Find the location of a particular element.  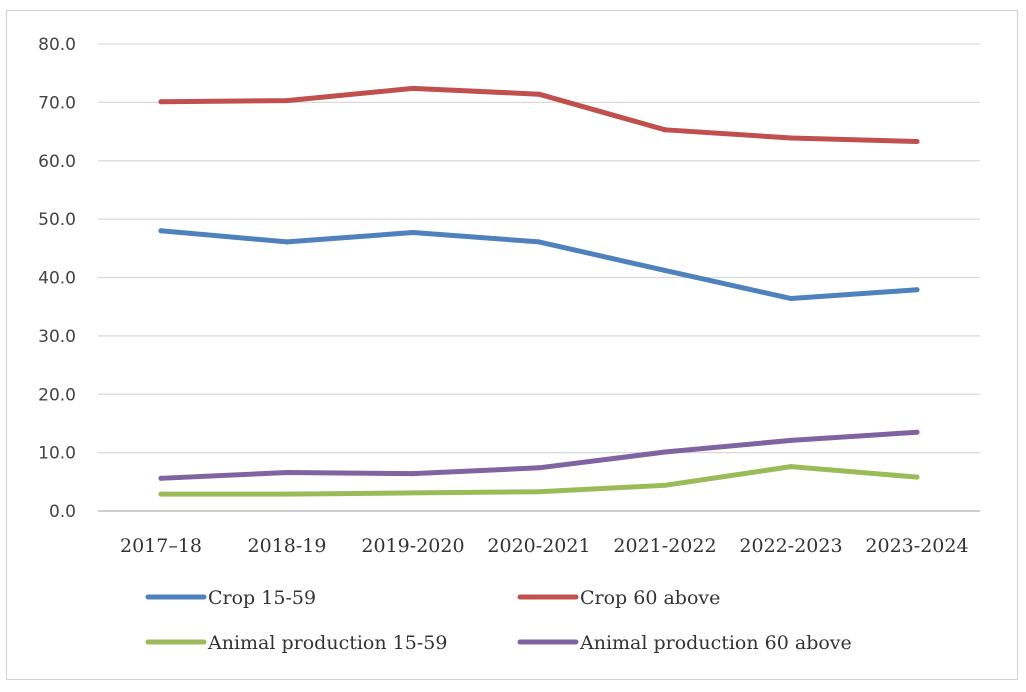

y-tick-label: 0.0 is located at coordinates (62, 512).